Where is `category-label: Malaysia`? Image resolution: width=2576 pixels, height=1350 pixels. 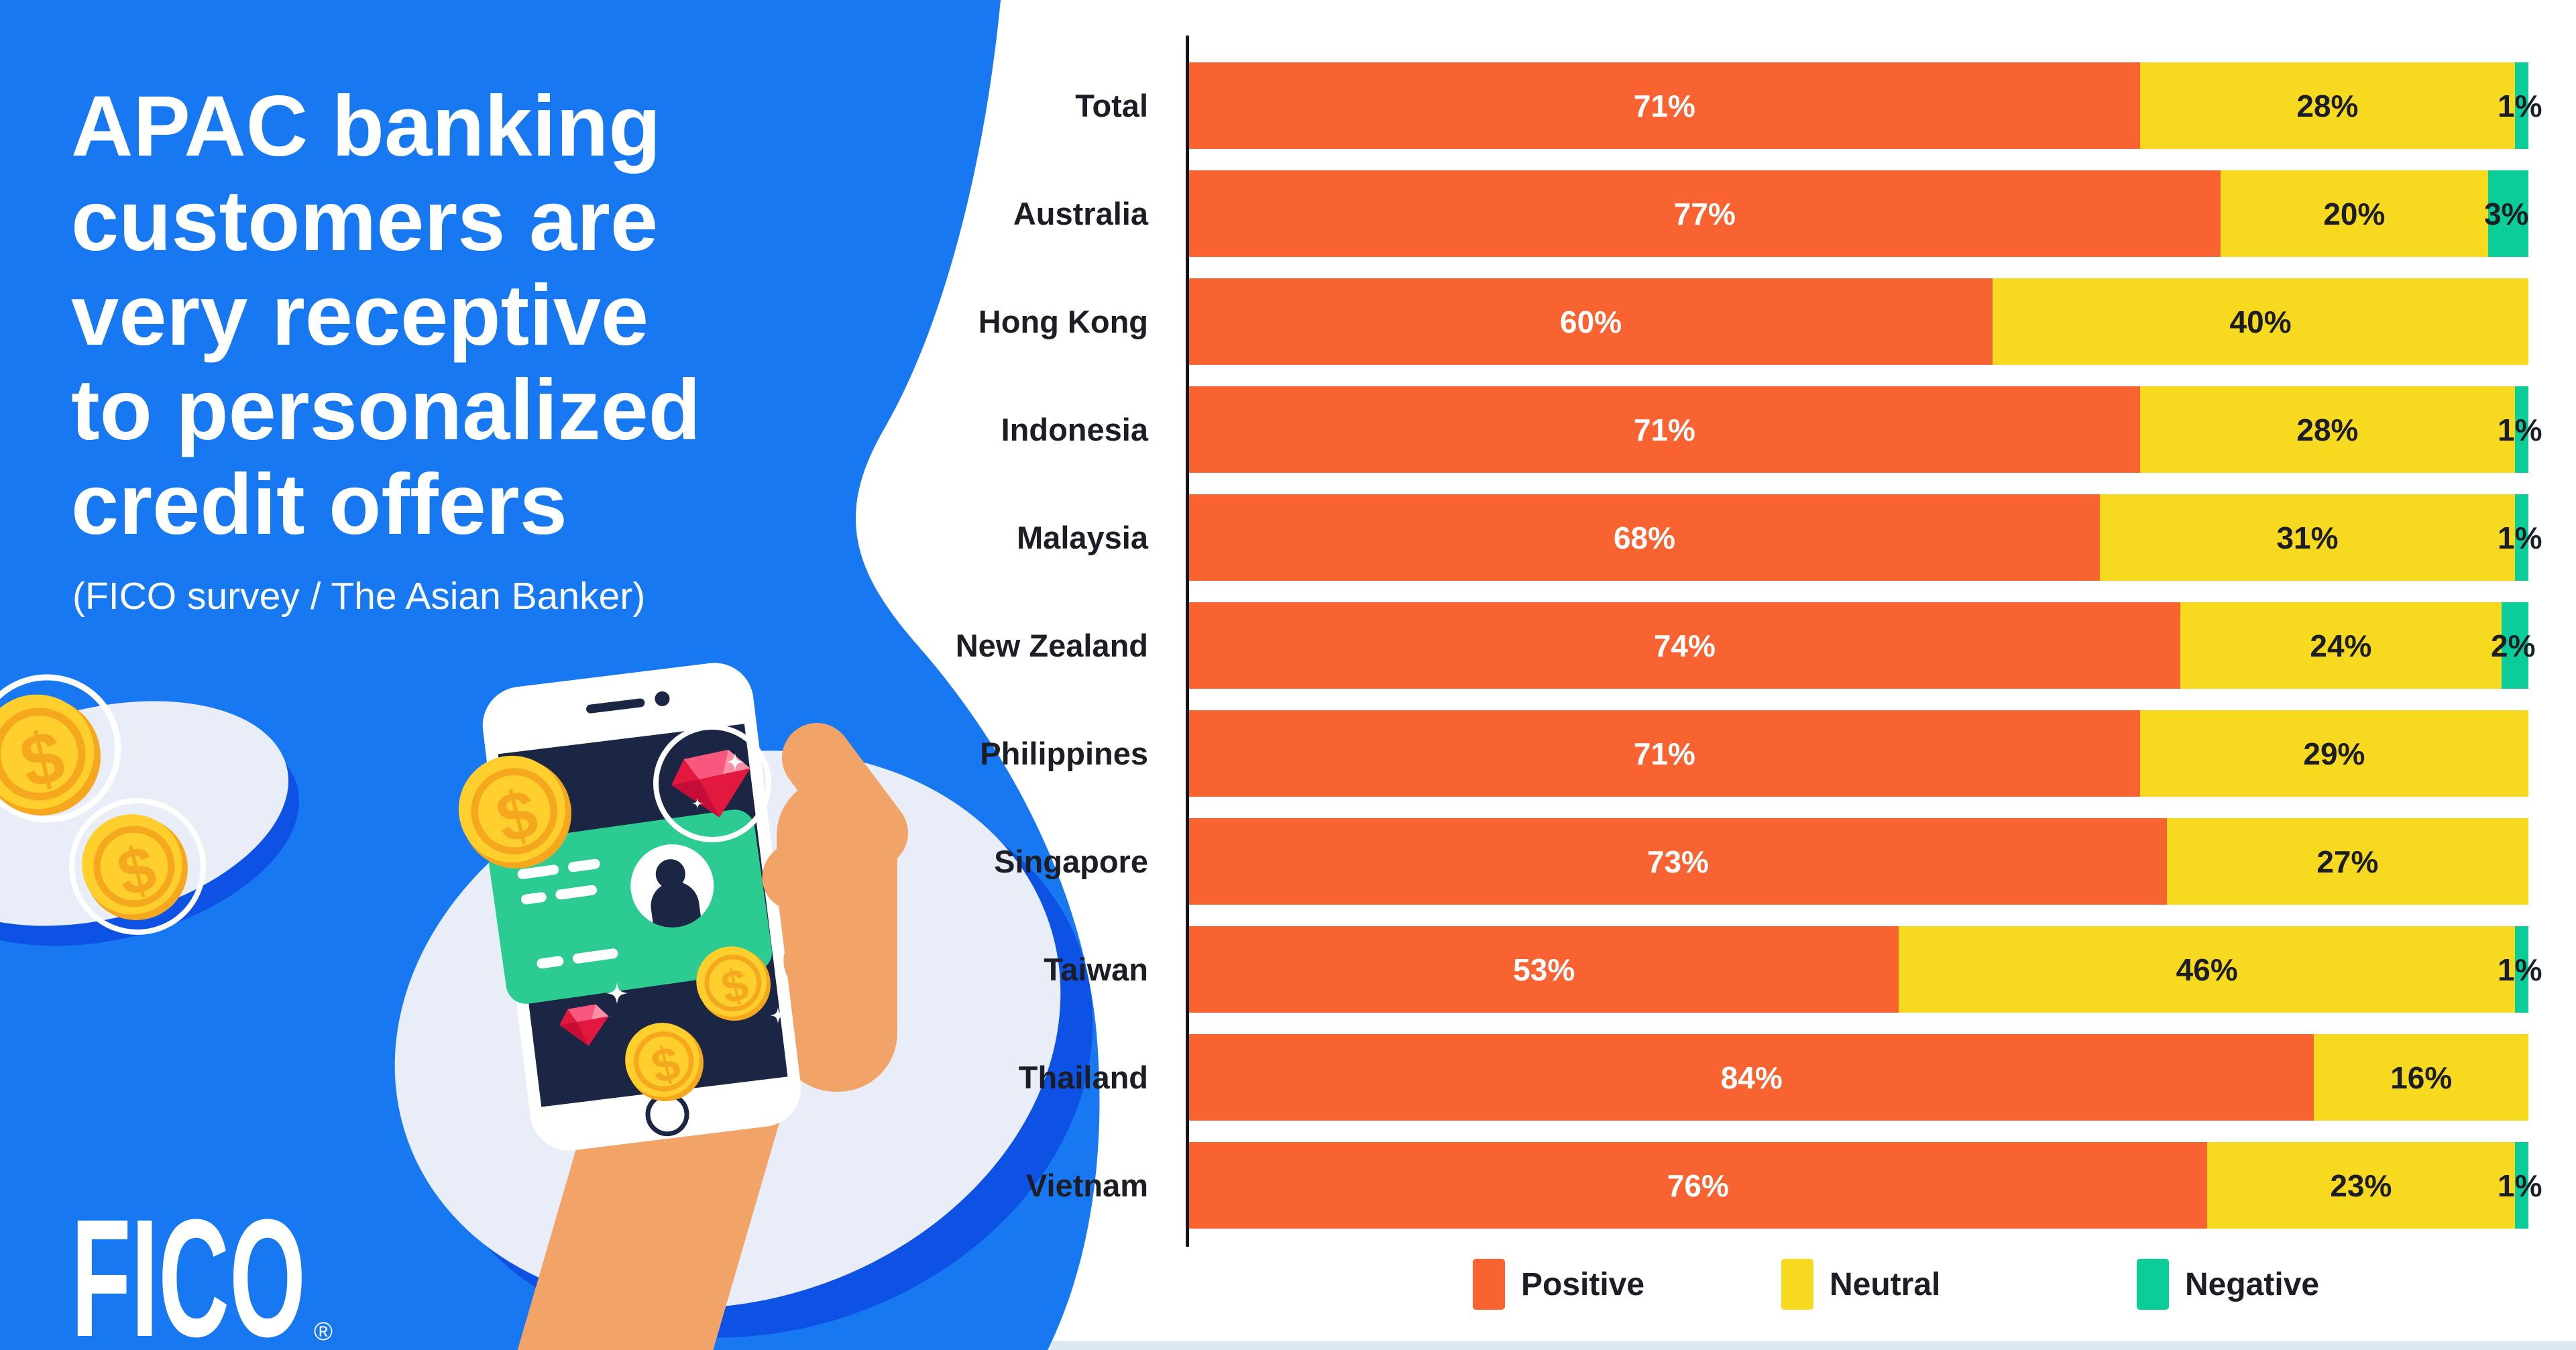 category-label: Malaysia is located at coordinates (1082, 537).